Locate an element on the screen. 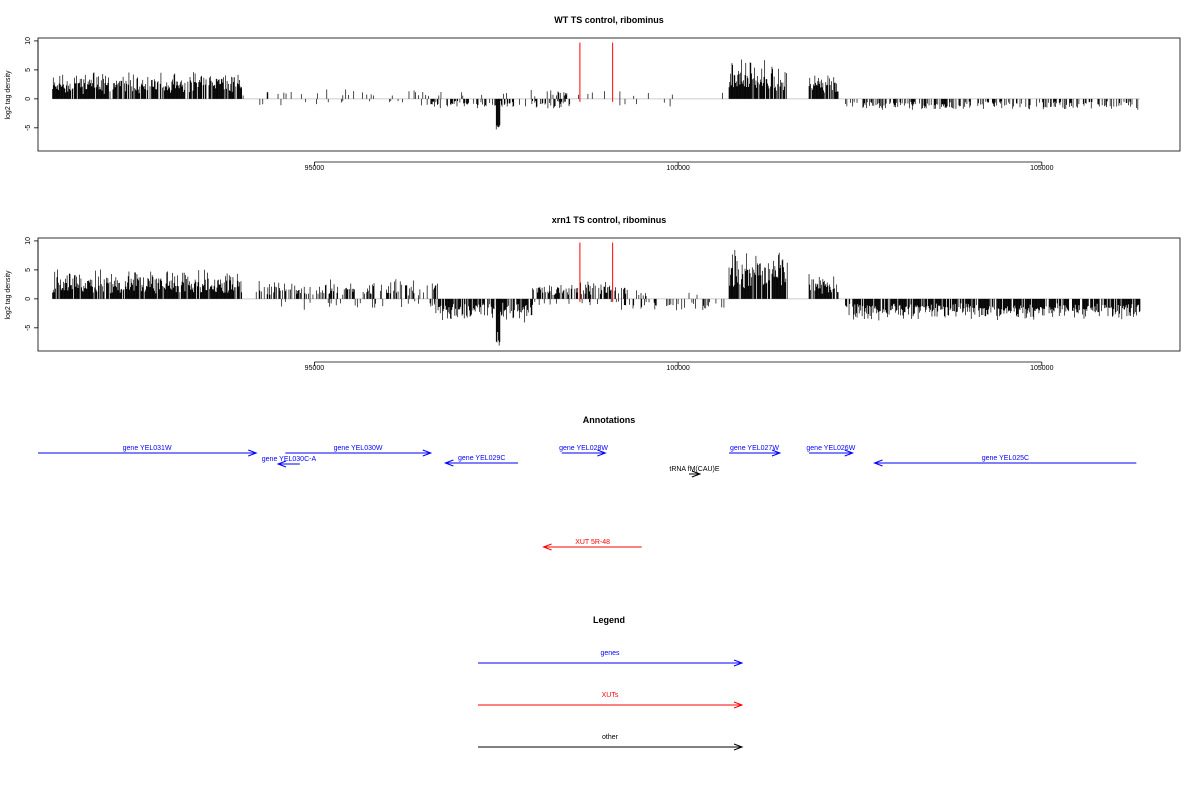 Image resolution: width=1200 pixels, height=800 pixels. xrn1-y-tick-label-1: 0 is located at coordinates (28, 299).